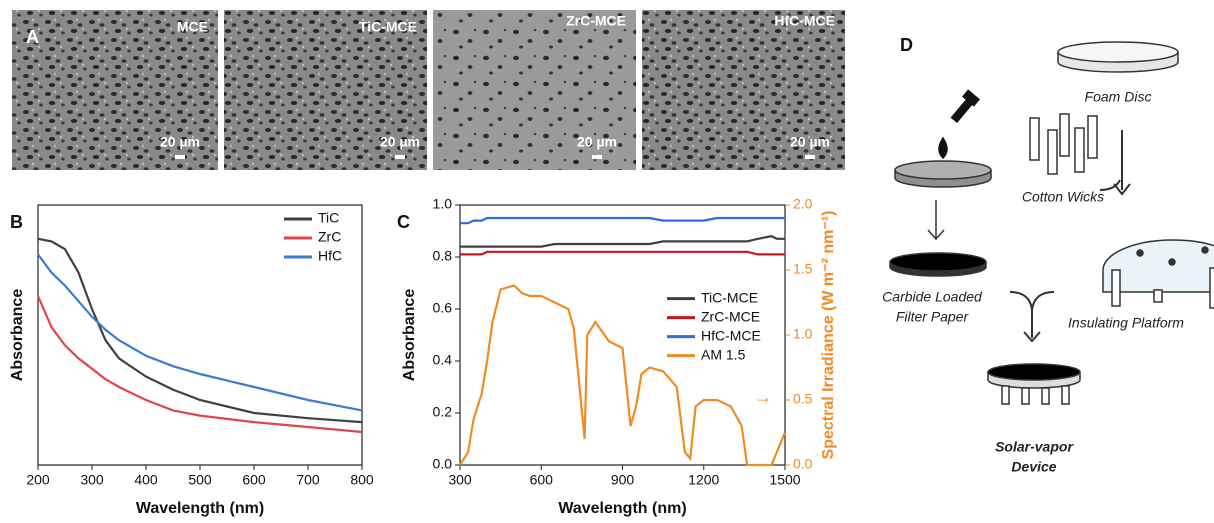  I want to click on diagram-label: Foam Disc, so click(1118, 97).